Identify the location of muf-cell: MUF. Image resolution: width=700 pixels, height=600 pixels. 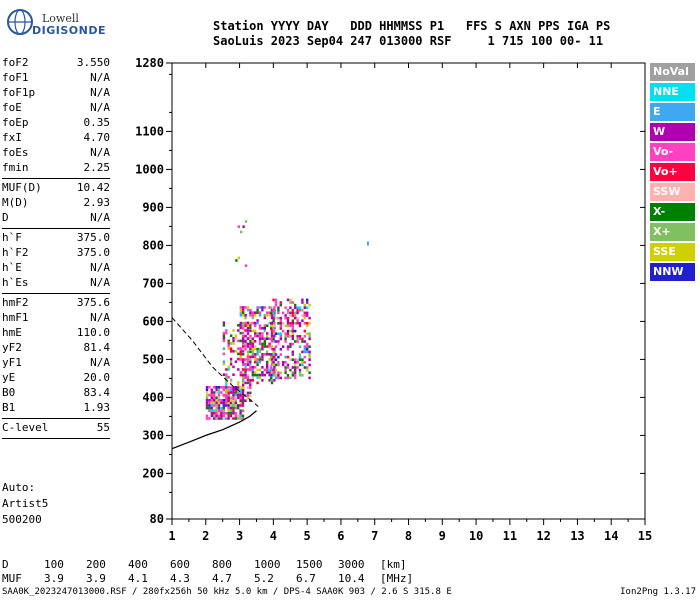
(12, 578).